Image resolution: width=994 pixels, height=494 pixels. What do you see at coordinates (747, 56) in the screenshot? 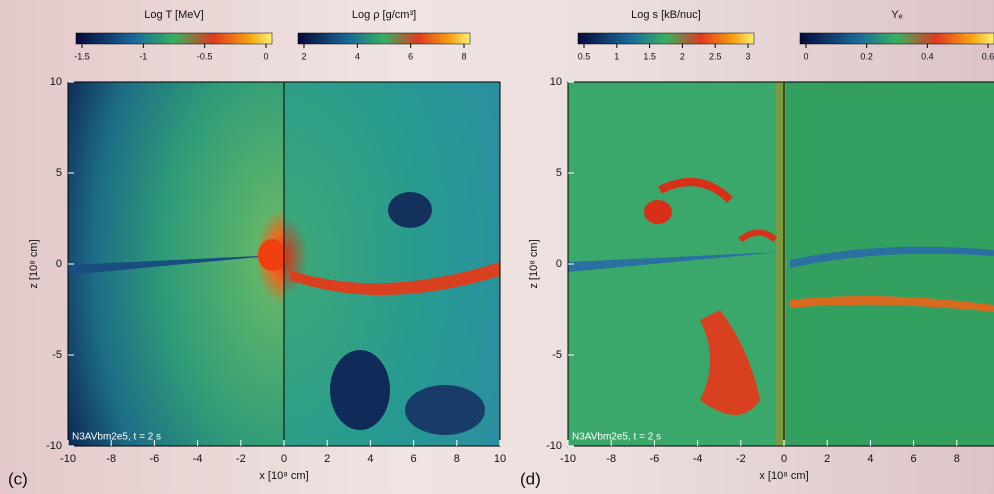
I see `colorbar-tick-label: 3` at bounding box center [747, 56].